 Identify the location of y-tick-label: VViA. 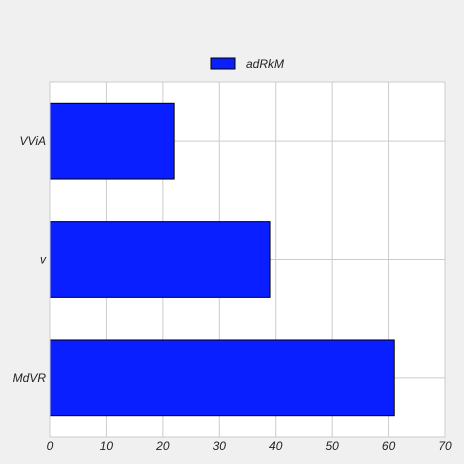
(33, 141).